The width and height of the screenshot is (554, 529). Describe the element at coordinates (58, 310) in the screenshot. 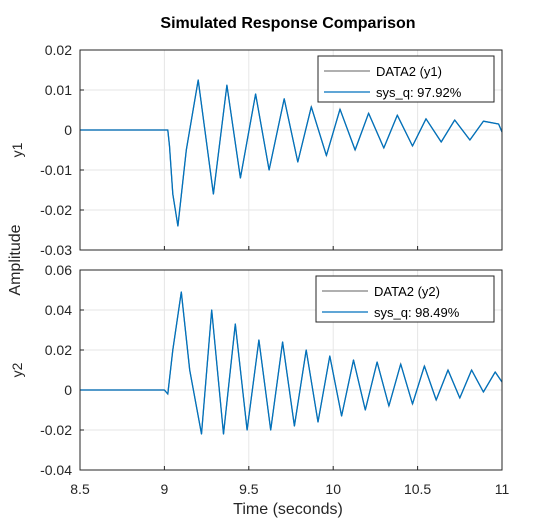

I see `y-tick-label: 0.04` at that location.